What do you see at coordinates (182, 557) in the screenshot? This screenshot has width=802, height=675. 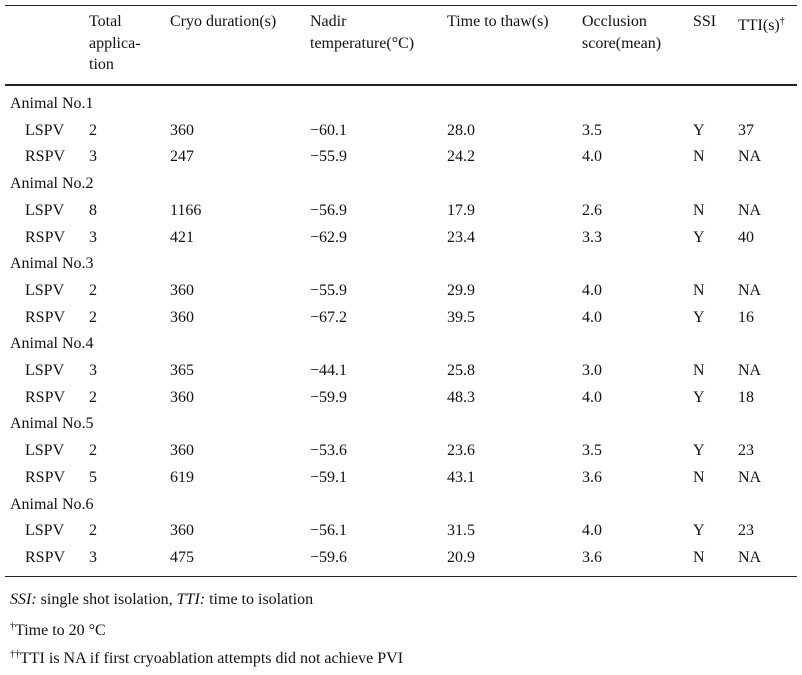 I see `cell: 475` at bounding box center [182, 557].